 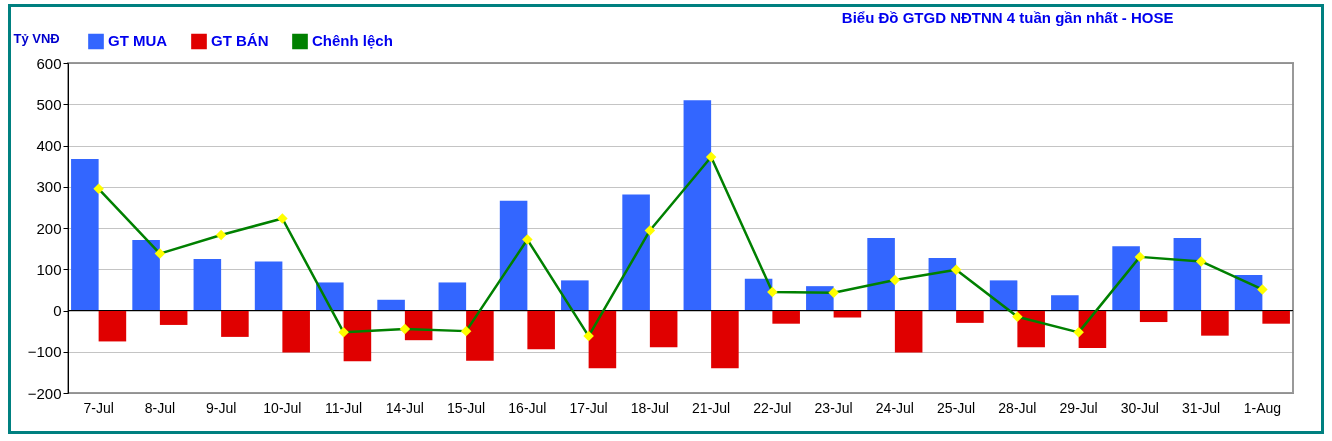 I want to click on legend-label: Chênh lệch, so click(x=352, y=41).